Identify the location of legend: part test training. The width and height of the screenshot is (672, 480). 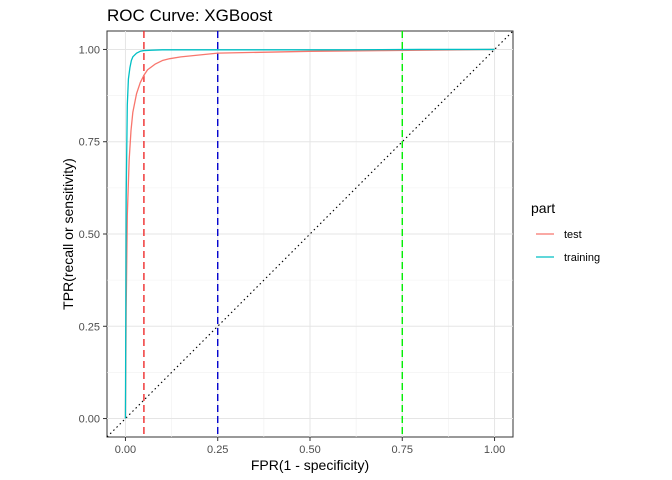
(565, 232).